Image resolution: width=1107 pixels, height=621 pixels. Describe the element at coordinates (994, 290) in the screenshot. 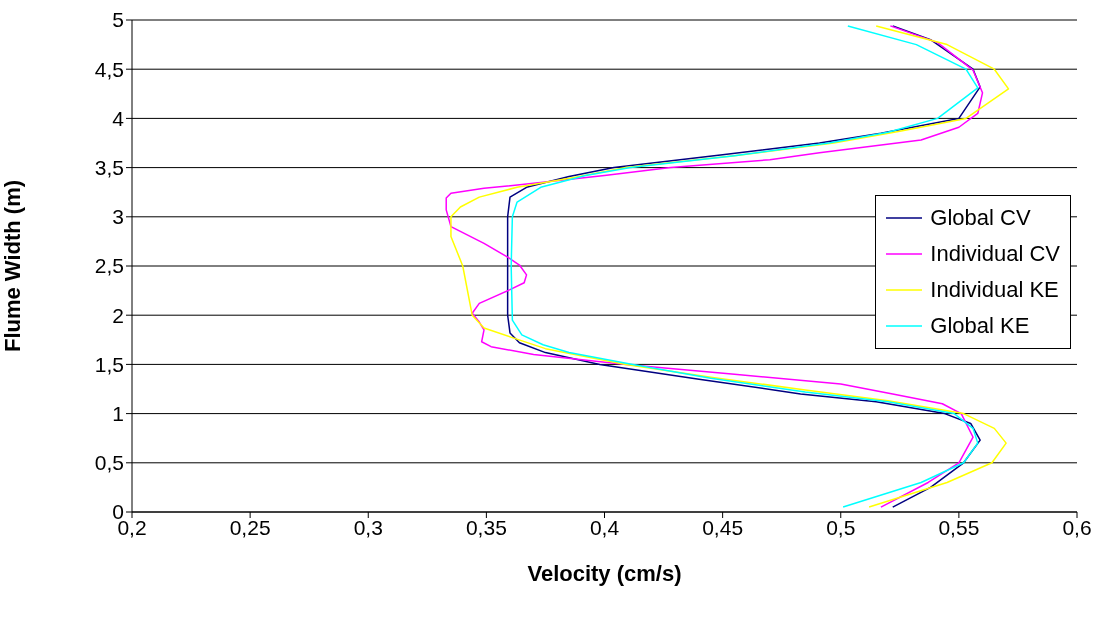

I see `legend-label: Individual KE` at that location.